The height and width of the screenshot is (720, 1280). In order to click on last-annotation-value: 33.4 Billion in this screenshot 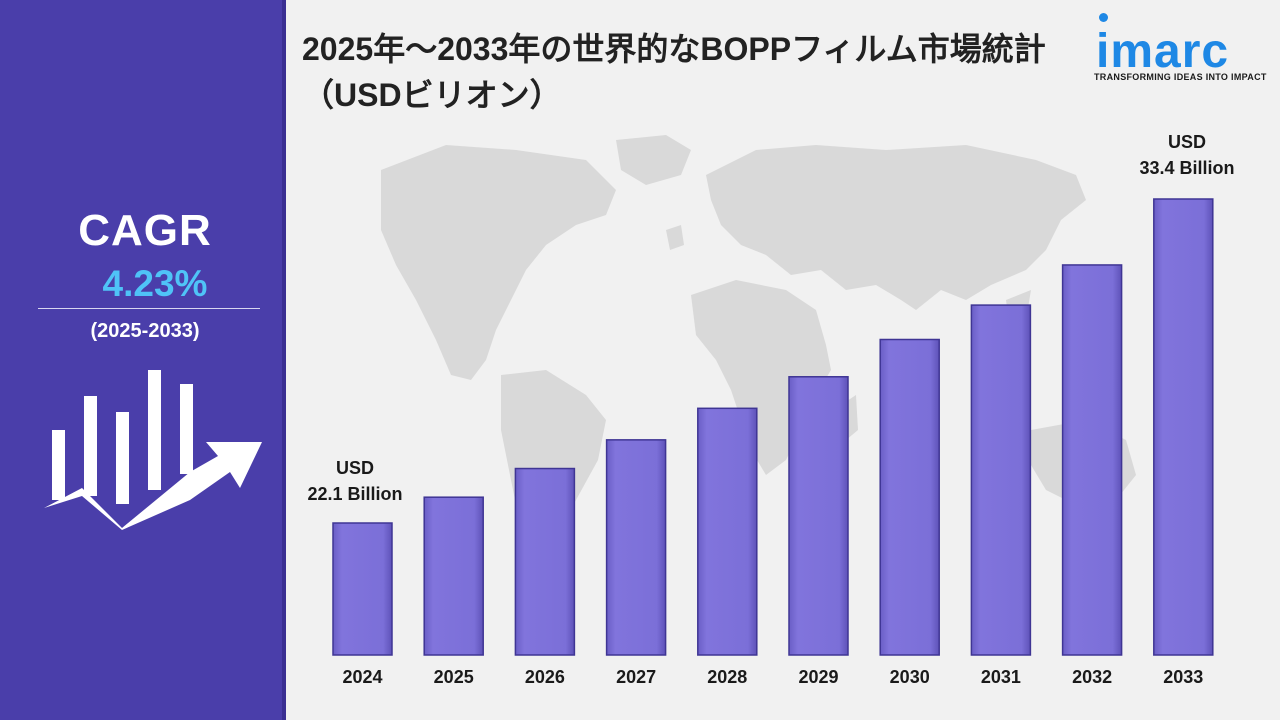, I will do `click(1187, 168)`.